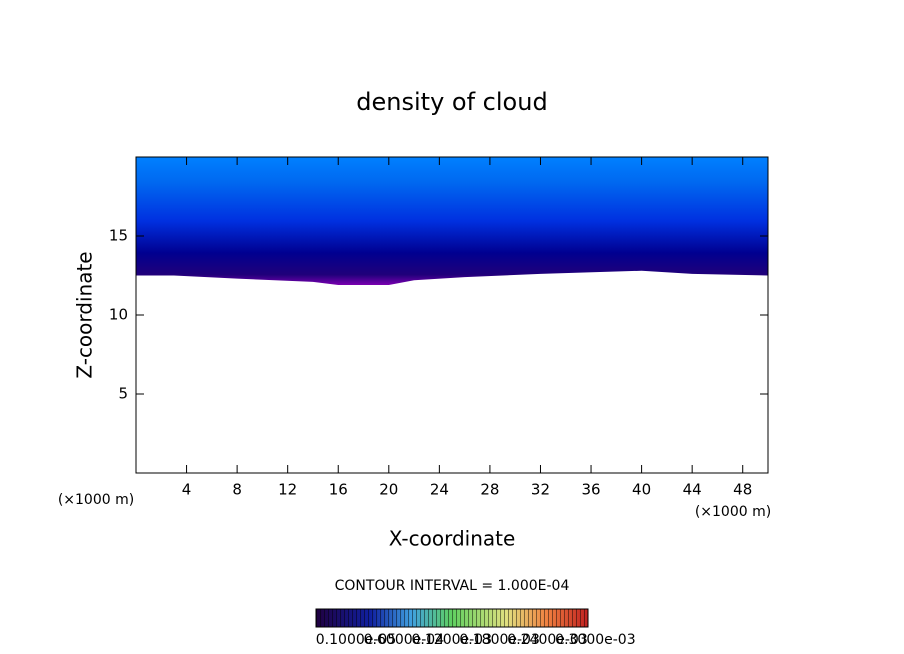  What do you see at coordinates (85, 314) in the screenshot?
I see `y-axis-label: Z-coordinate` at bounding box center [85, 314].